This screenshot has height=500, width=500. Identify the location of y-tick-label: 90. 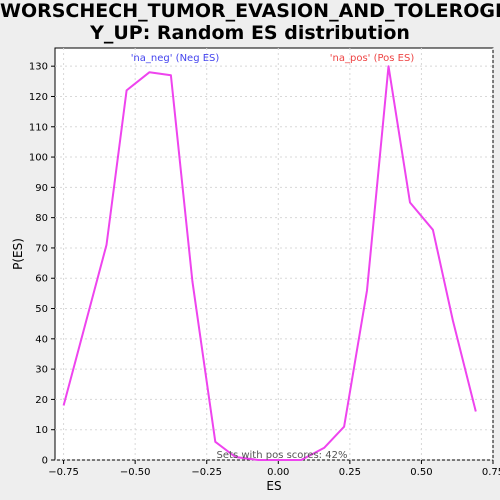
(41, 188).